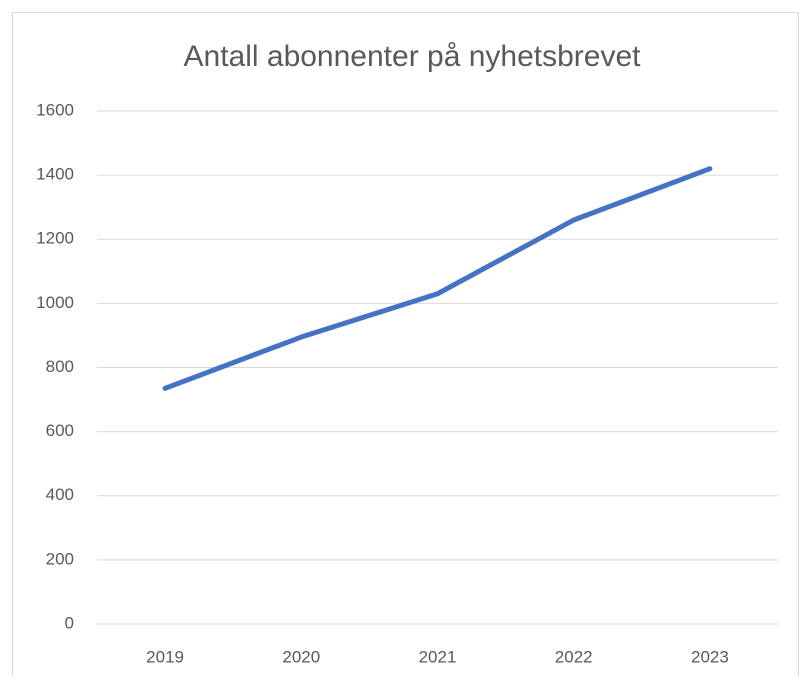 The width and height of the screenshot is (799, 676). I want to click on x-tick-label: 2021, so click(438, 656).